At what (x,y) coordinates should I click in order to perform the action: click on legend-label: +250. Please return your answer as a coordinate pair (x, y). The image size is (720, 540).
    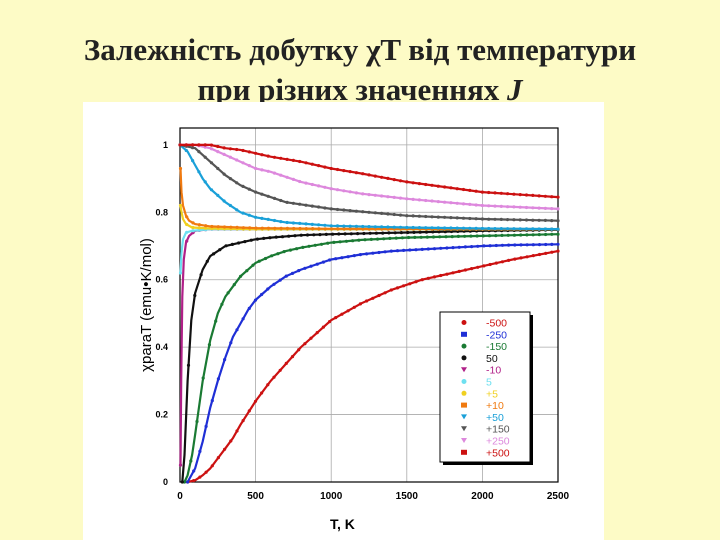
    Looking at the image, I should click on (498, 442).